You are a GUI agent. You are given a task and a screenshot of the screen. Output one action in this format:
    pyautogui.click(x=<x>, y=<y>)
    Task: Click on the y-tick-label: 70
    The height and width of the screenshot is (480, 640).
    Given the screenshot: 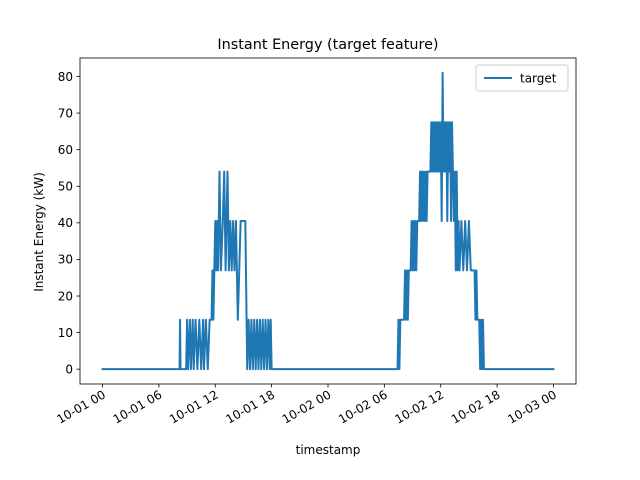 What is the action you would take?
    pyautogui.click(x=65, y=113)
    